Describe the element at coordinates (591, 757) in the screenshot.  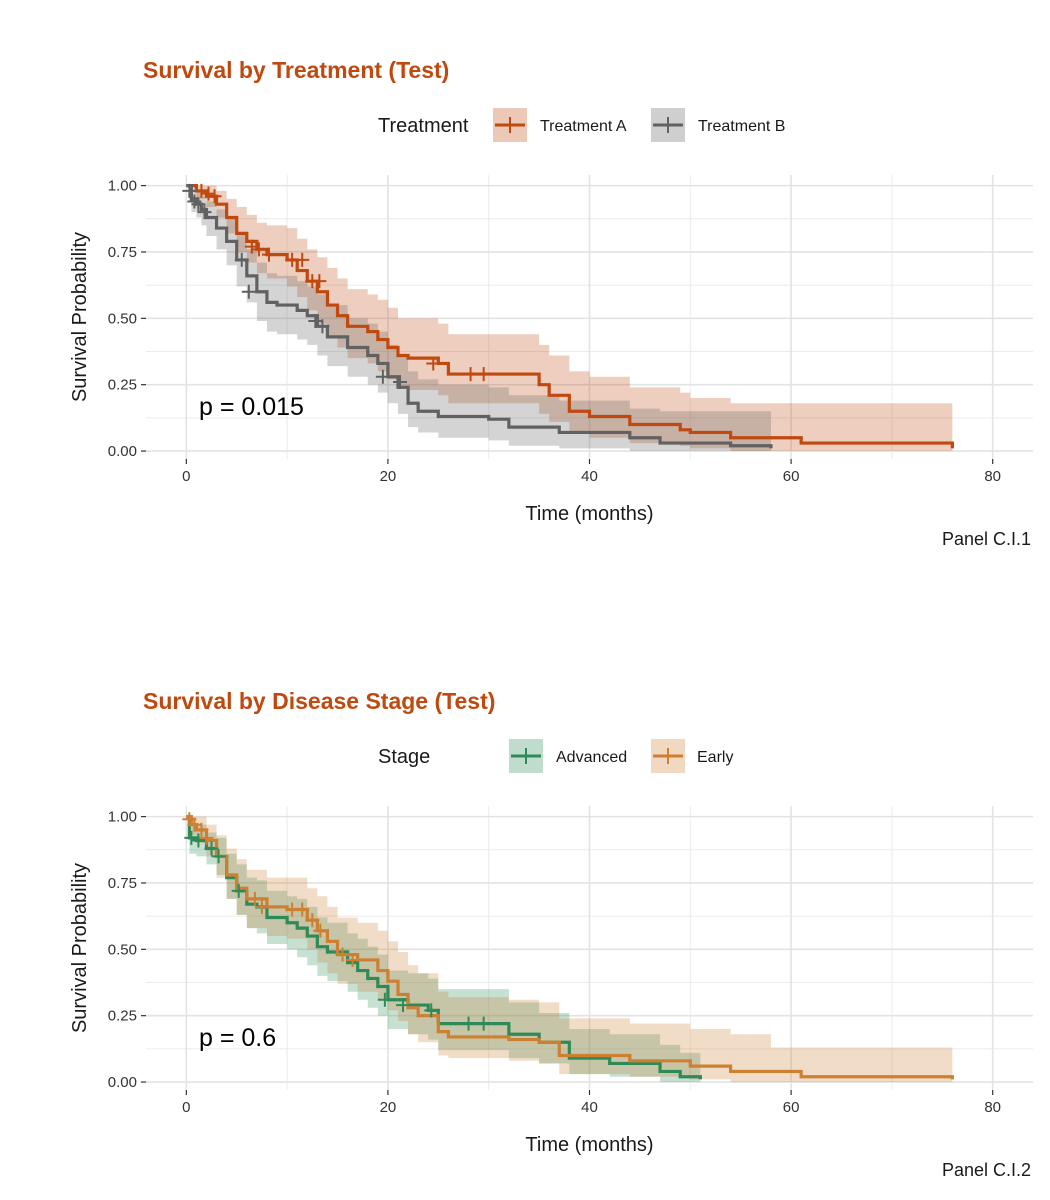
I see `legend-label: Advanced` at that location.